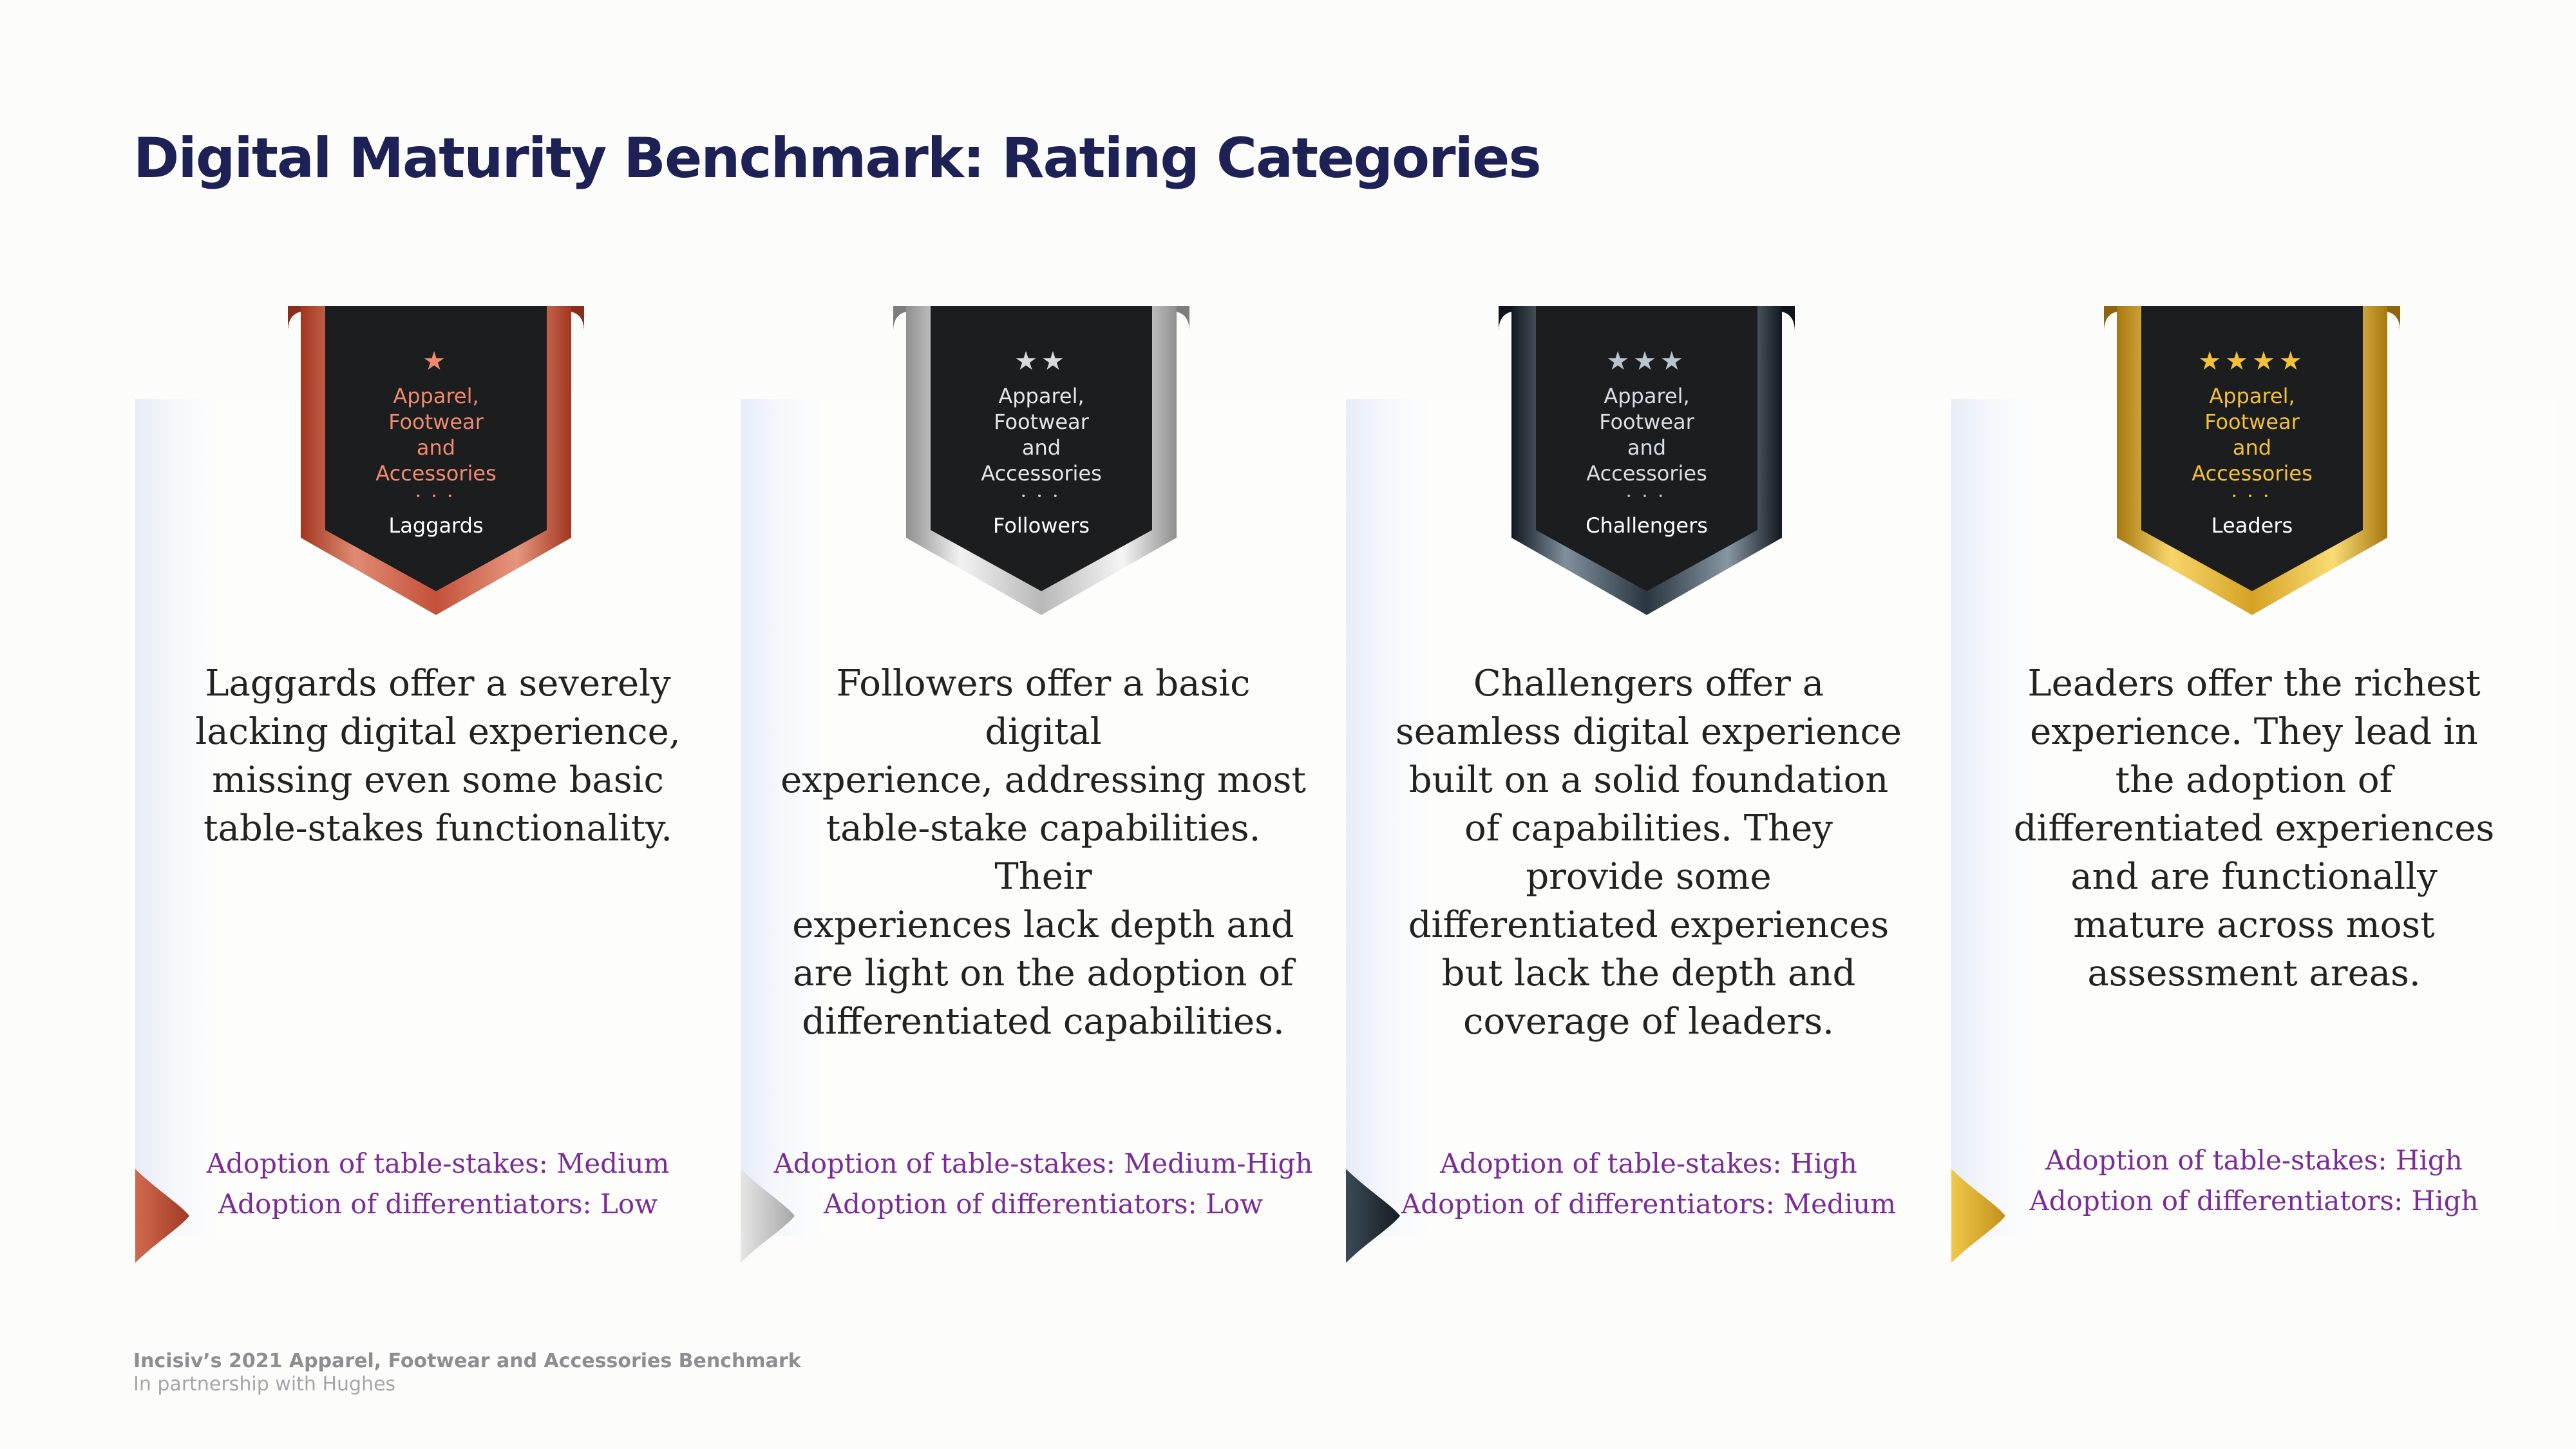  I want to click on rating-stars: ★★★★, so click(2252, 361).